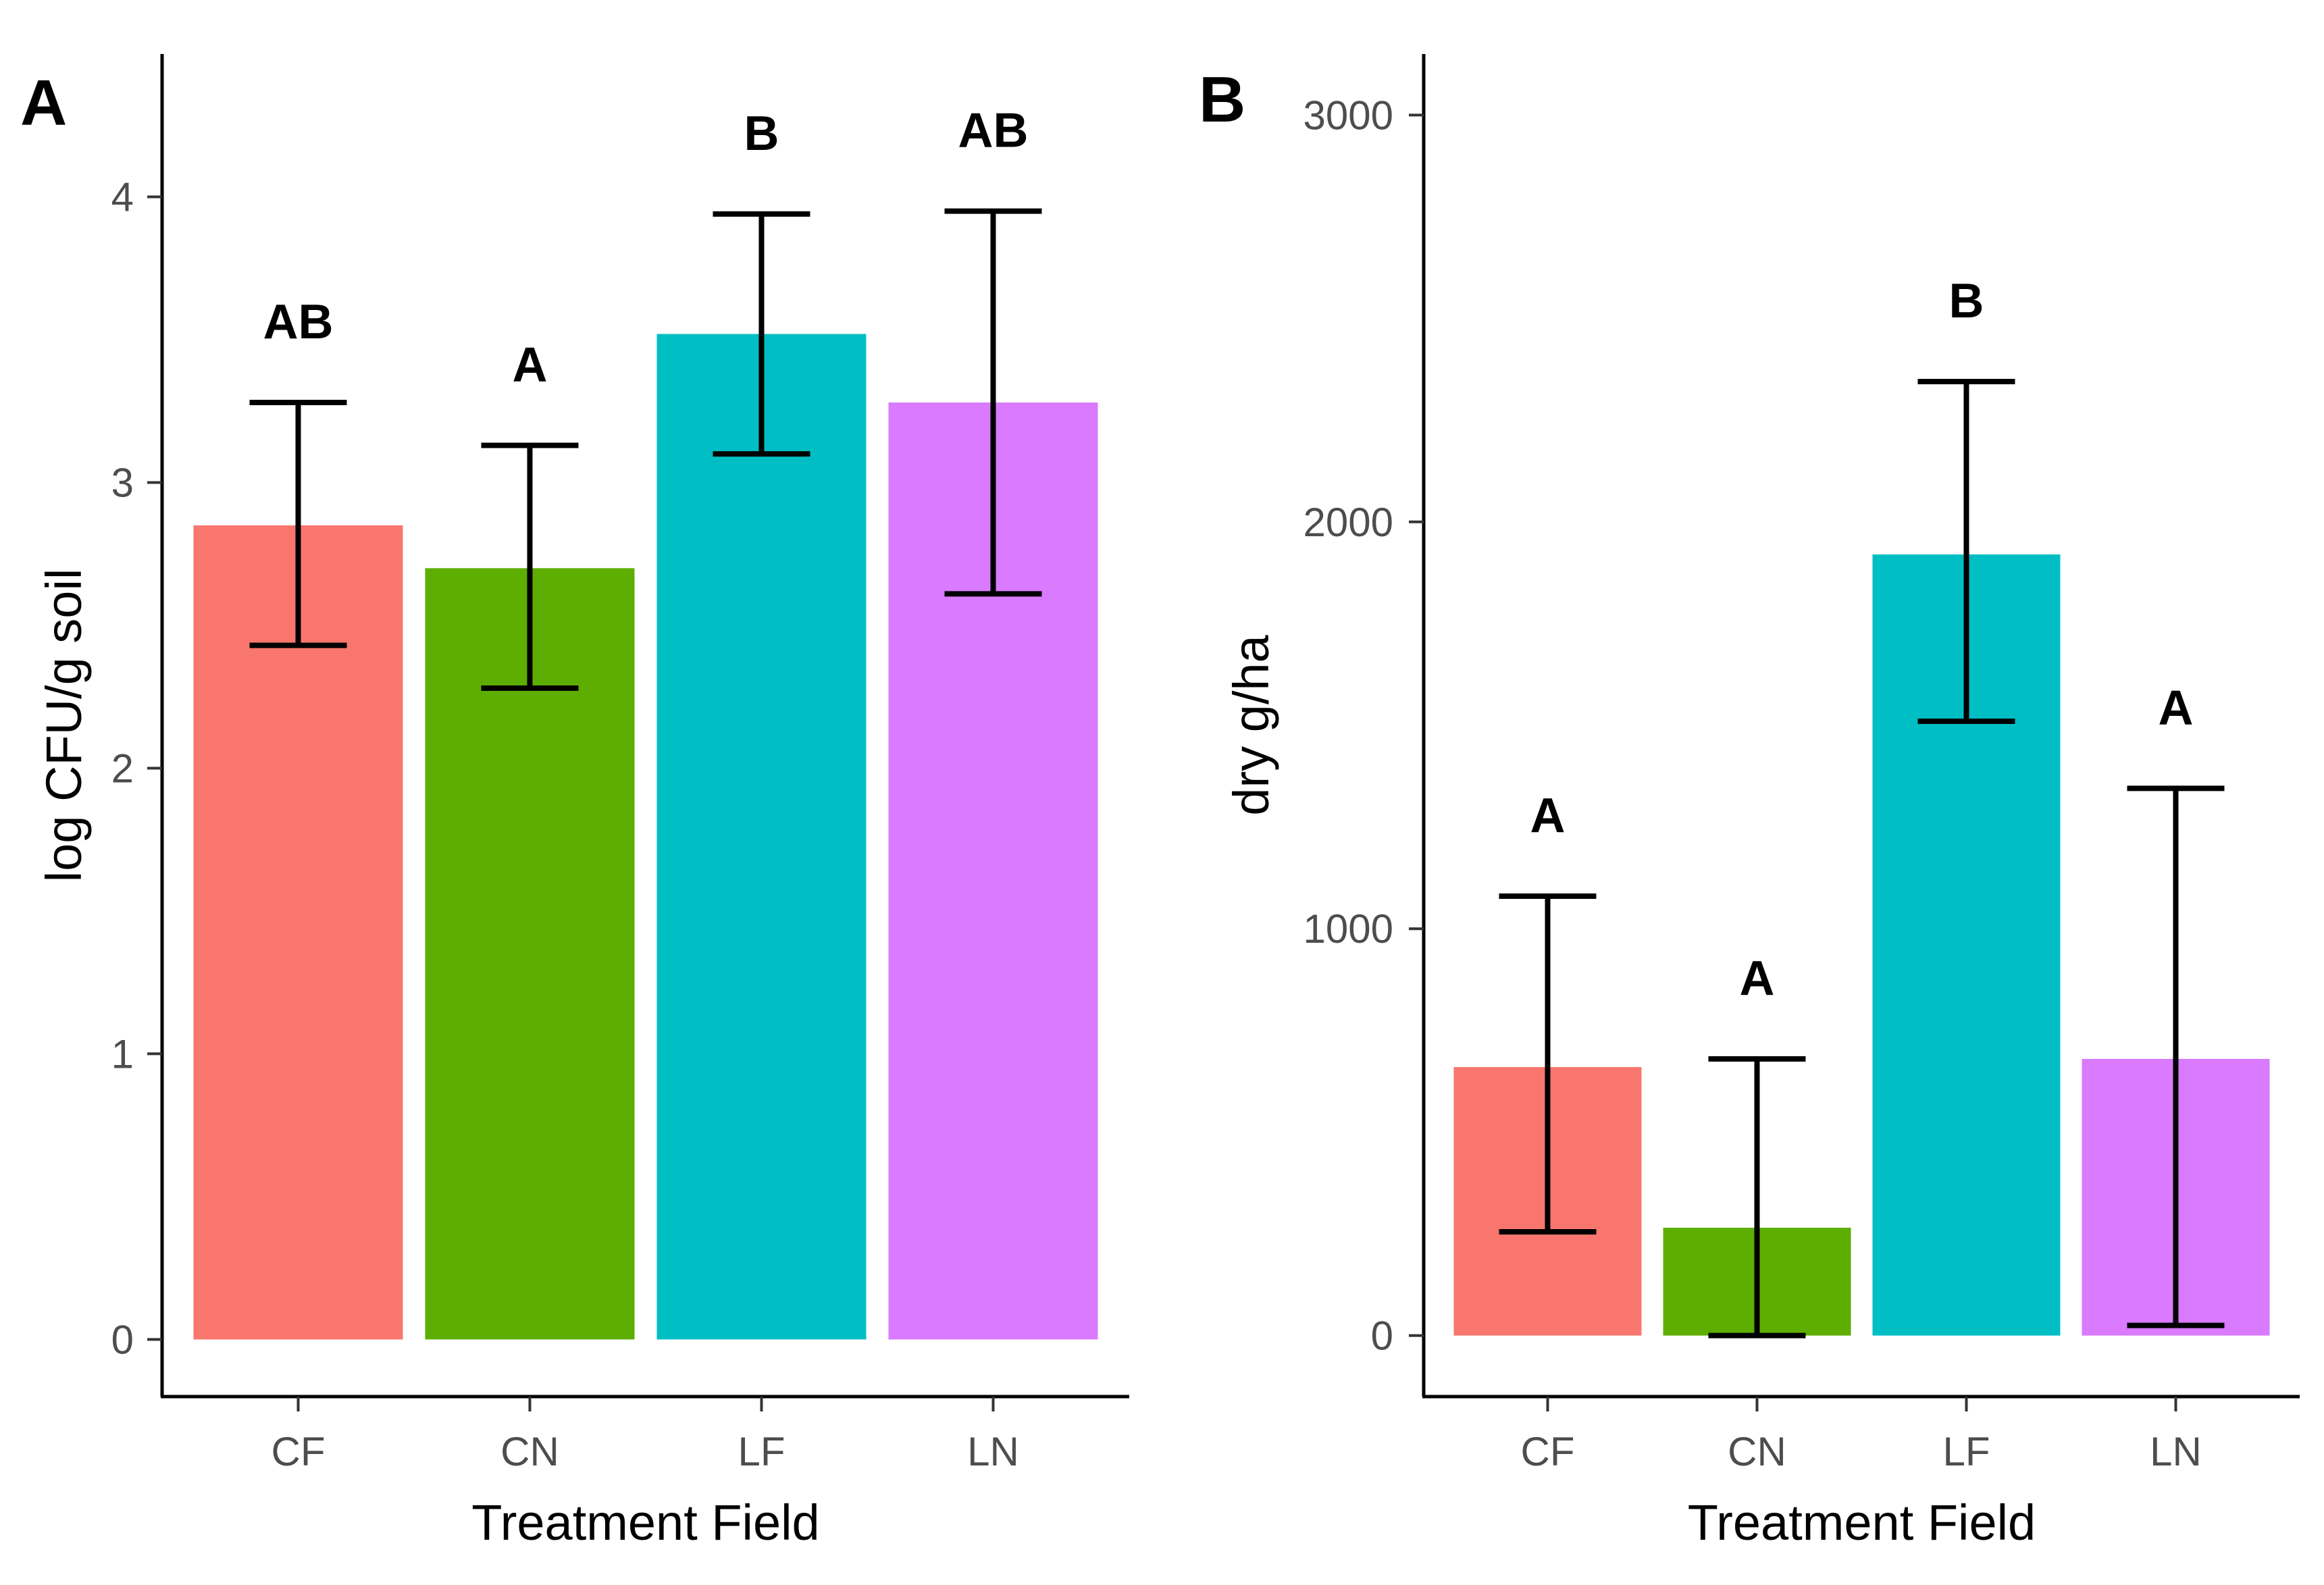  What do you see at coordinates (1251, 724) in the screenshot?
I see `y-axis-title: dry g/ha` at bounding box center [1251, 724].